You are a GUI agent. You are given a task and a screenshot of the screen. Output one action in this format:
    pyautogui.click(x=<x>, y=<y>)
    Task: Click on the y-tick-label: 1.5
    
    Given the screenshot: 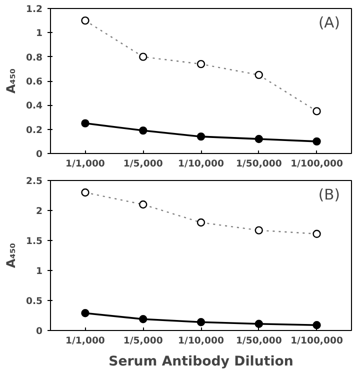 What is the action you would take?
    pyautogui.click(x=34, y=241)
    